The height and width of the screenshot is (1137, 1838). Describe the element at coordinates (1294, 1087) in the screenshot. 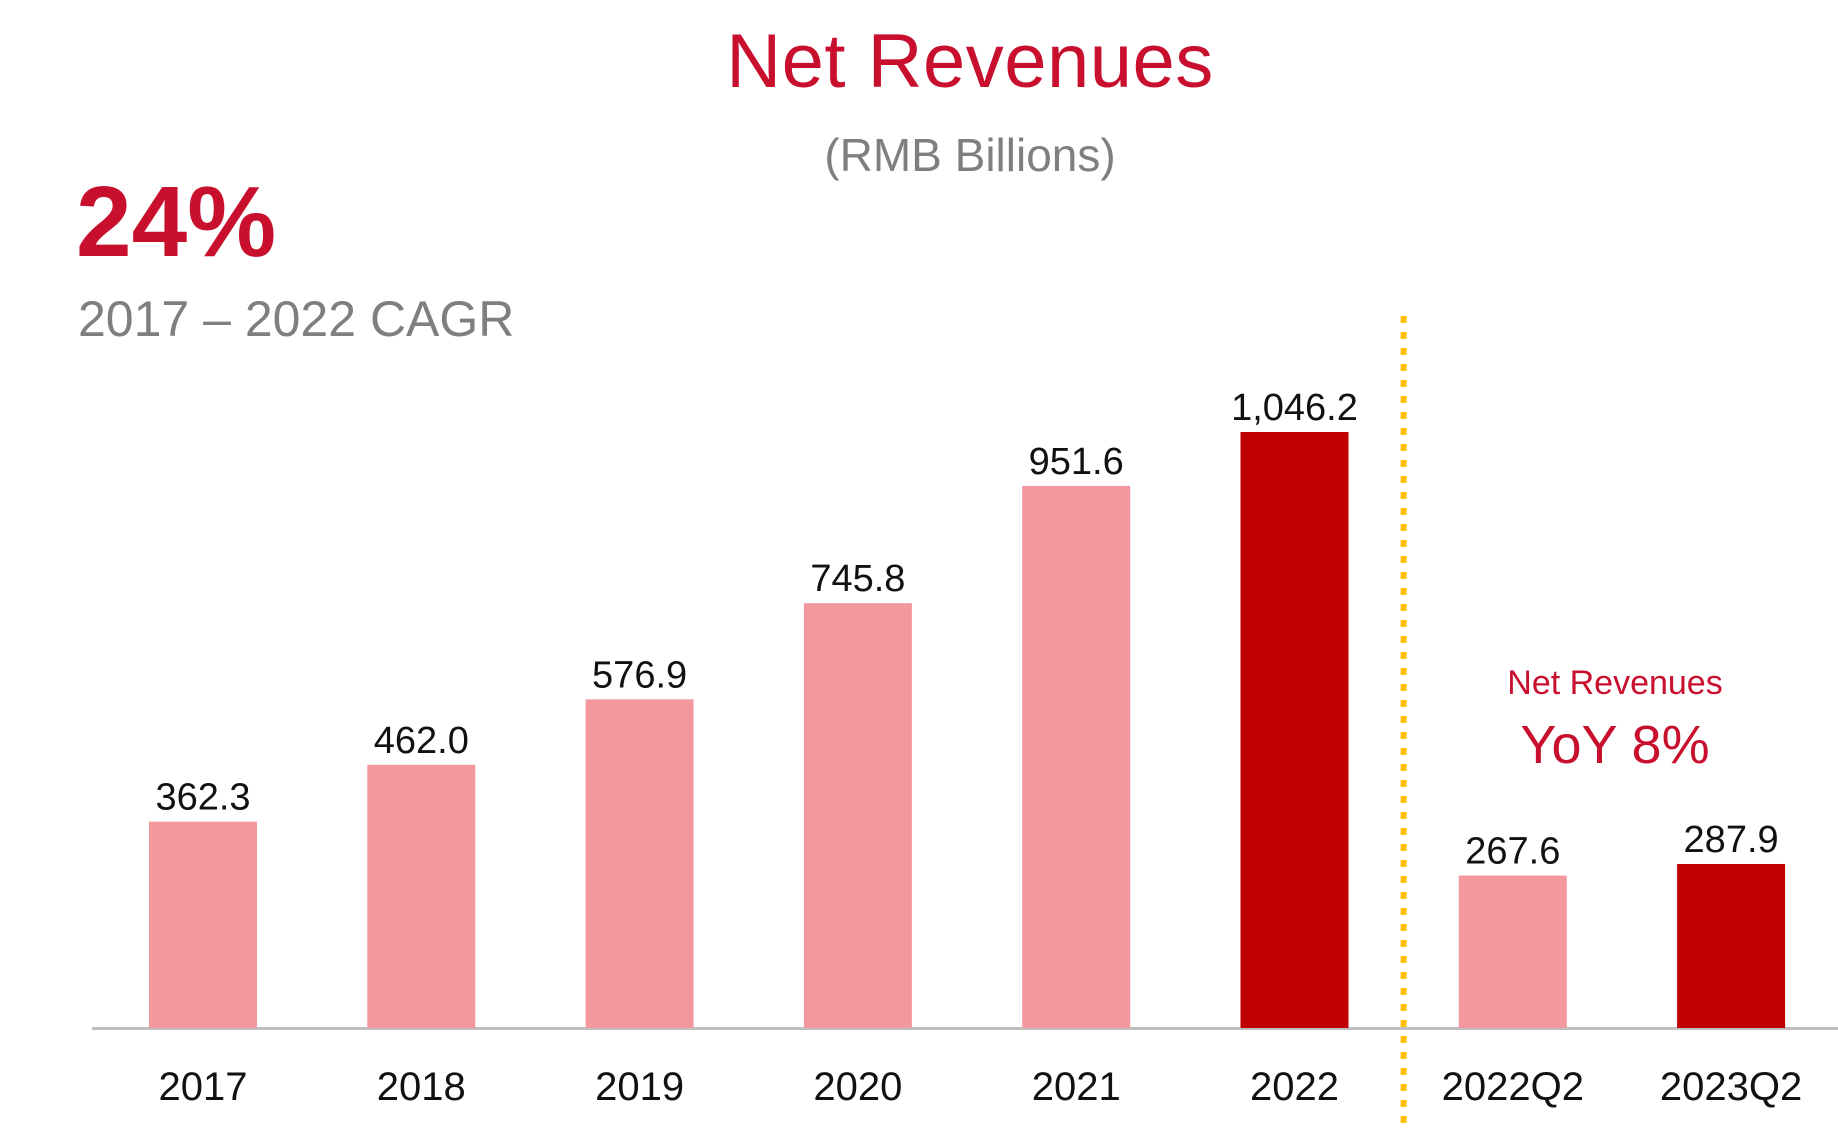

I see `category-label-2022: 2022` at that location.